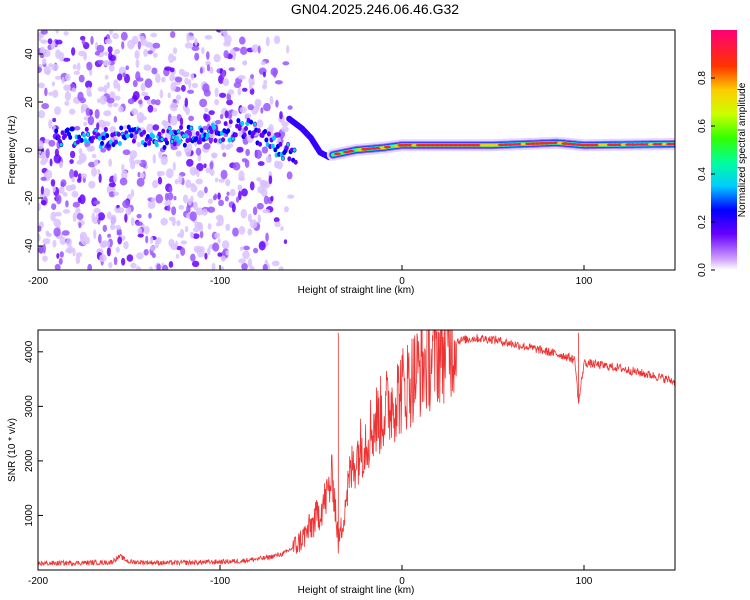 Image resolution: width=750 pixels, height=600 pixels. What do you see at coordinates (220, 281) in the screenshot?
I see `spectrogram-xtick-label: -100` at bounding box center [220, 281].